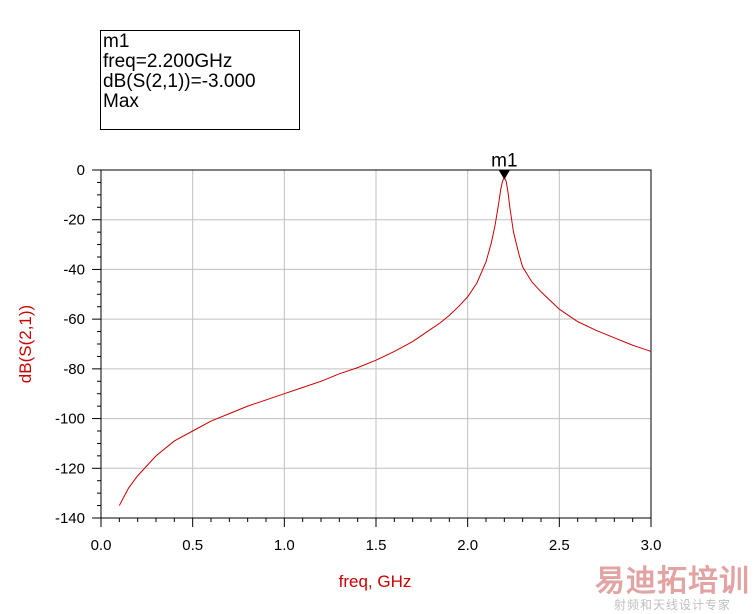  Describe the element at coordinates (284, 545) in the screenshot. I see `x-tick-label: 1.0` at that location.